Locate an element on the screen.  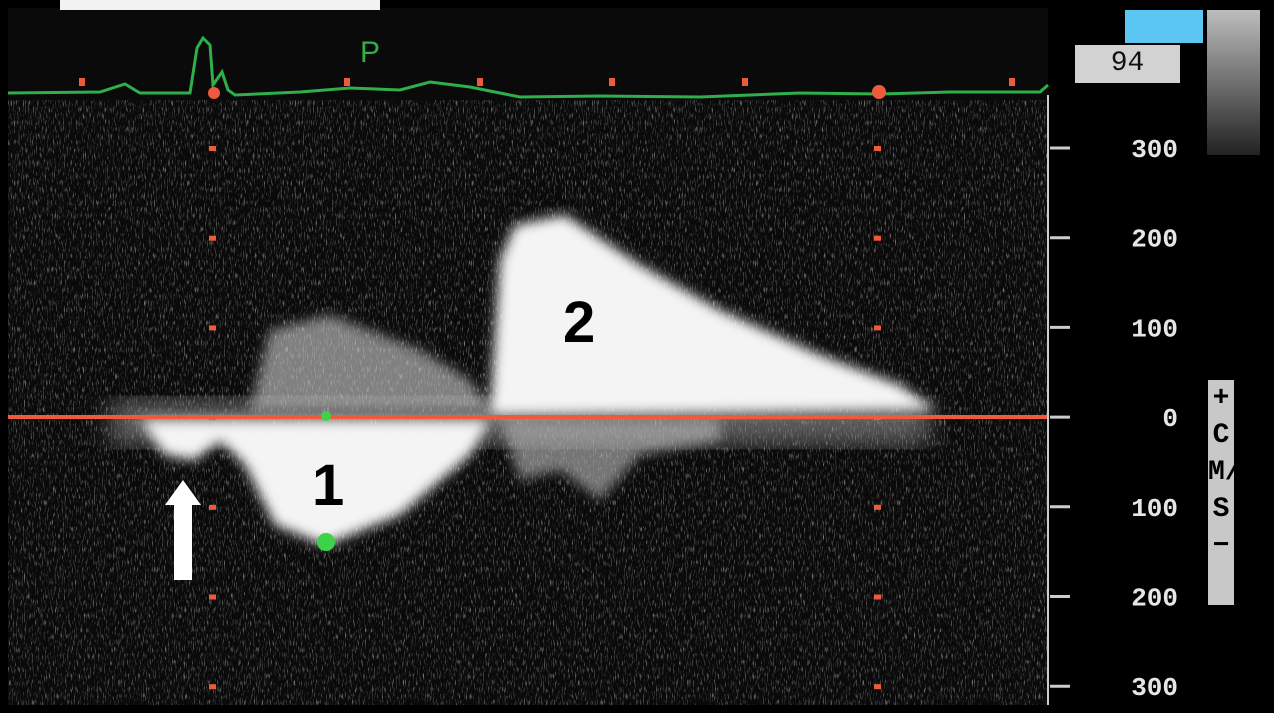
header-strip is located at coordinates (220, 5).